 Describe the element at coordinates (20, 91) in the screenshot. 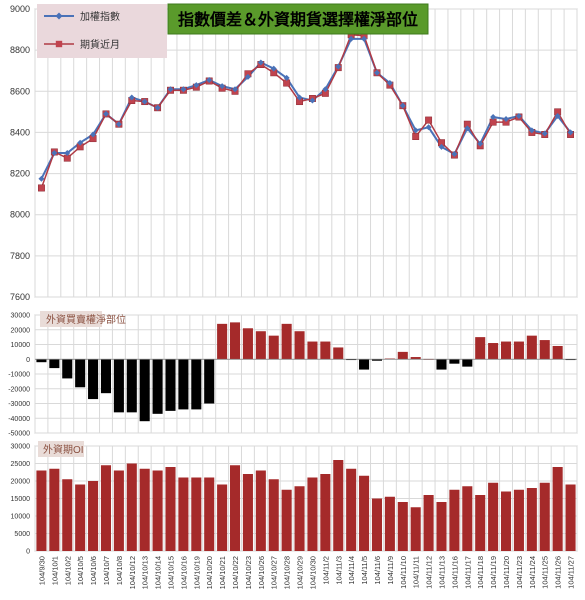

I see `price-y-tick-label: 8600` at that location.